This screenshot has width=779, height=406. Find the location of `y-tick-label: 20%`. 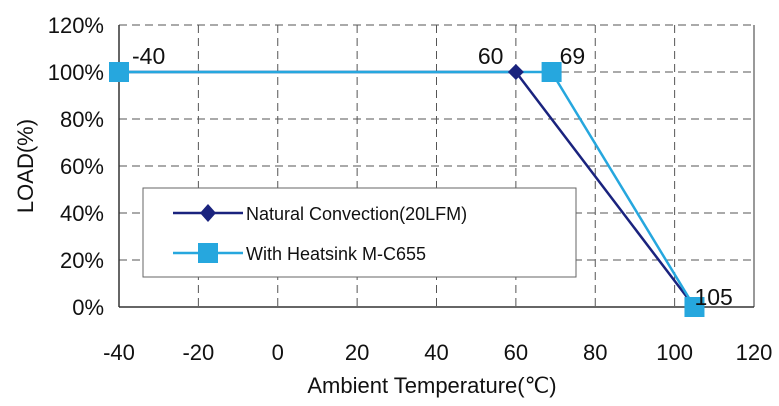

y-tick-label: 20% is located at coordinates (82, 260).